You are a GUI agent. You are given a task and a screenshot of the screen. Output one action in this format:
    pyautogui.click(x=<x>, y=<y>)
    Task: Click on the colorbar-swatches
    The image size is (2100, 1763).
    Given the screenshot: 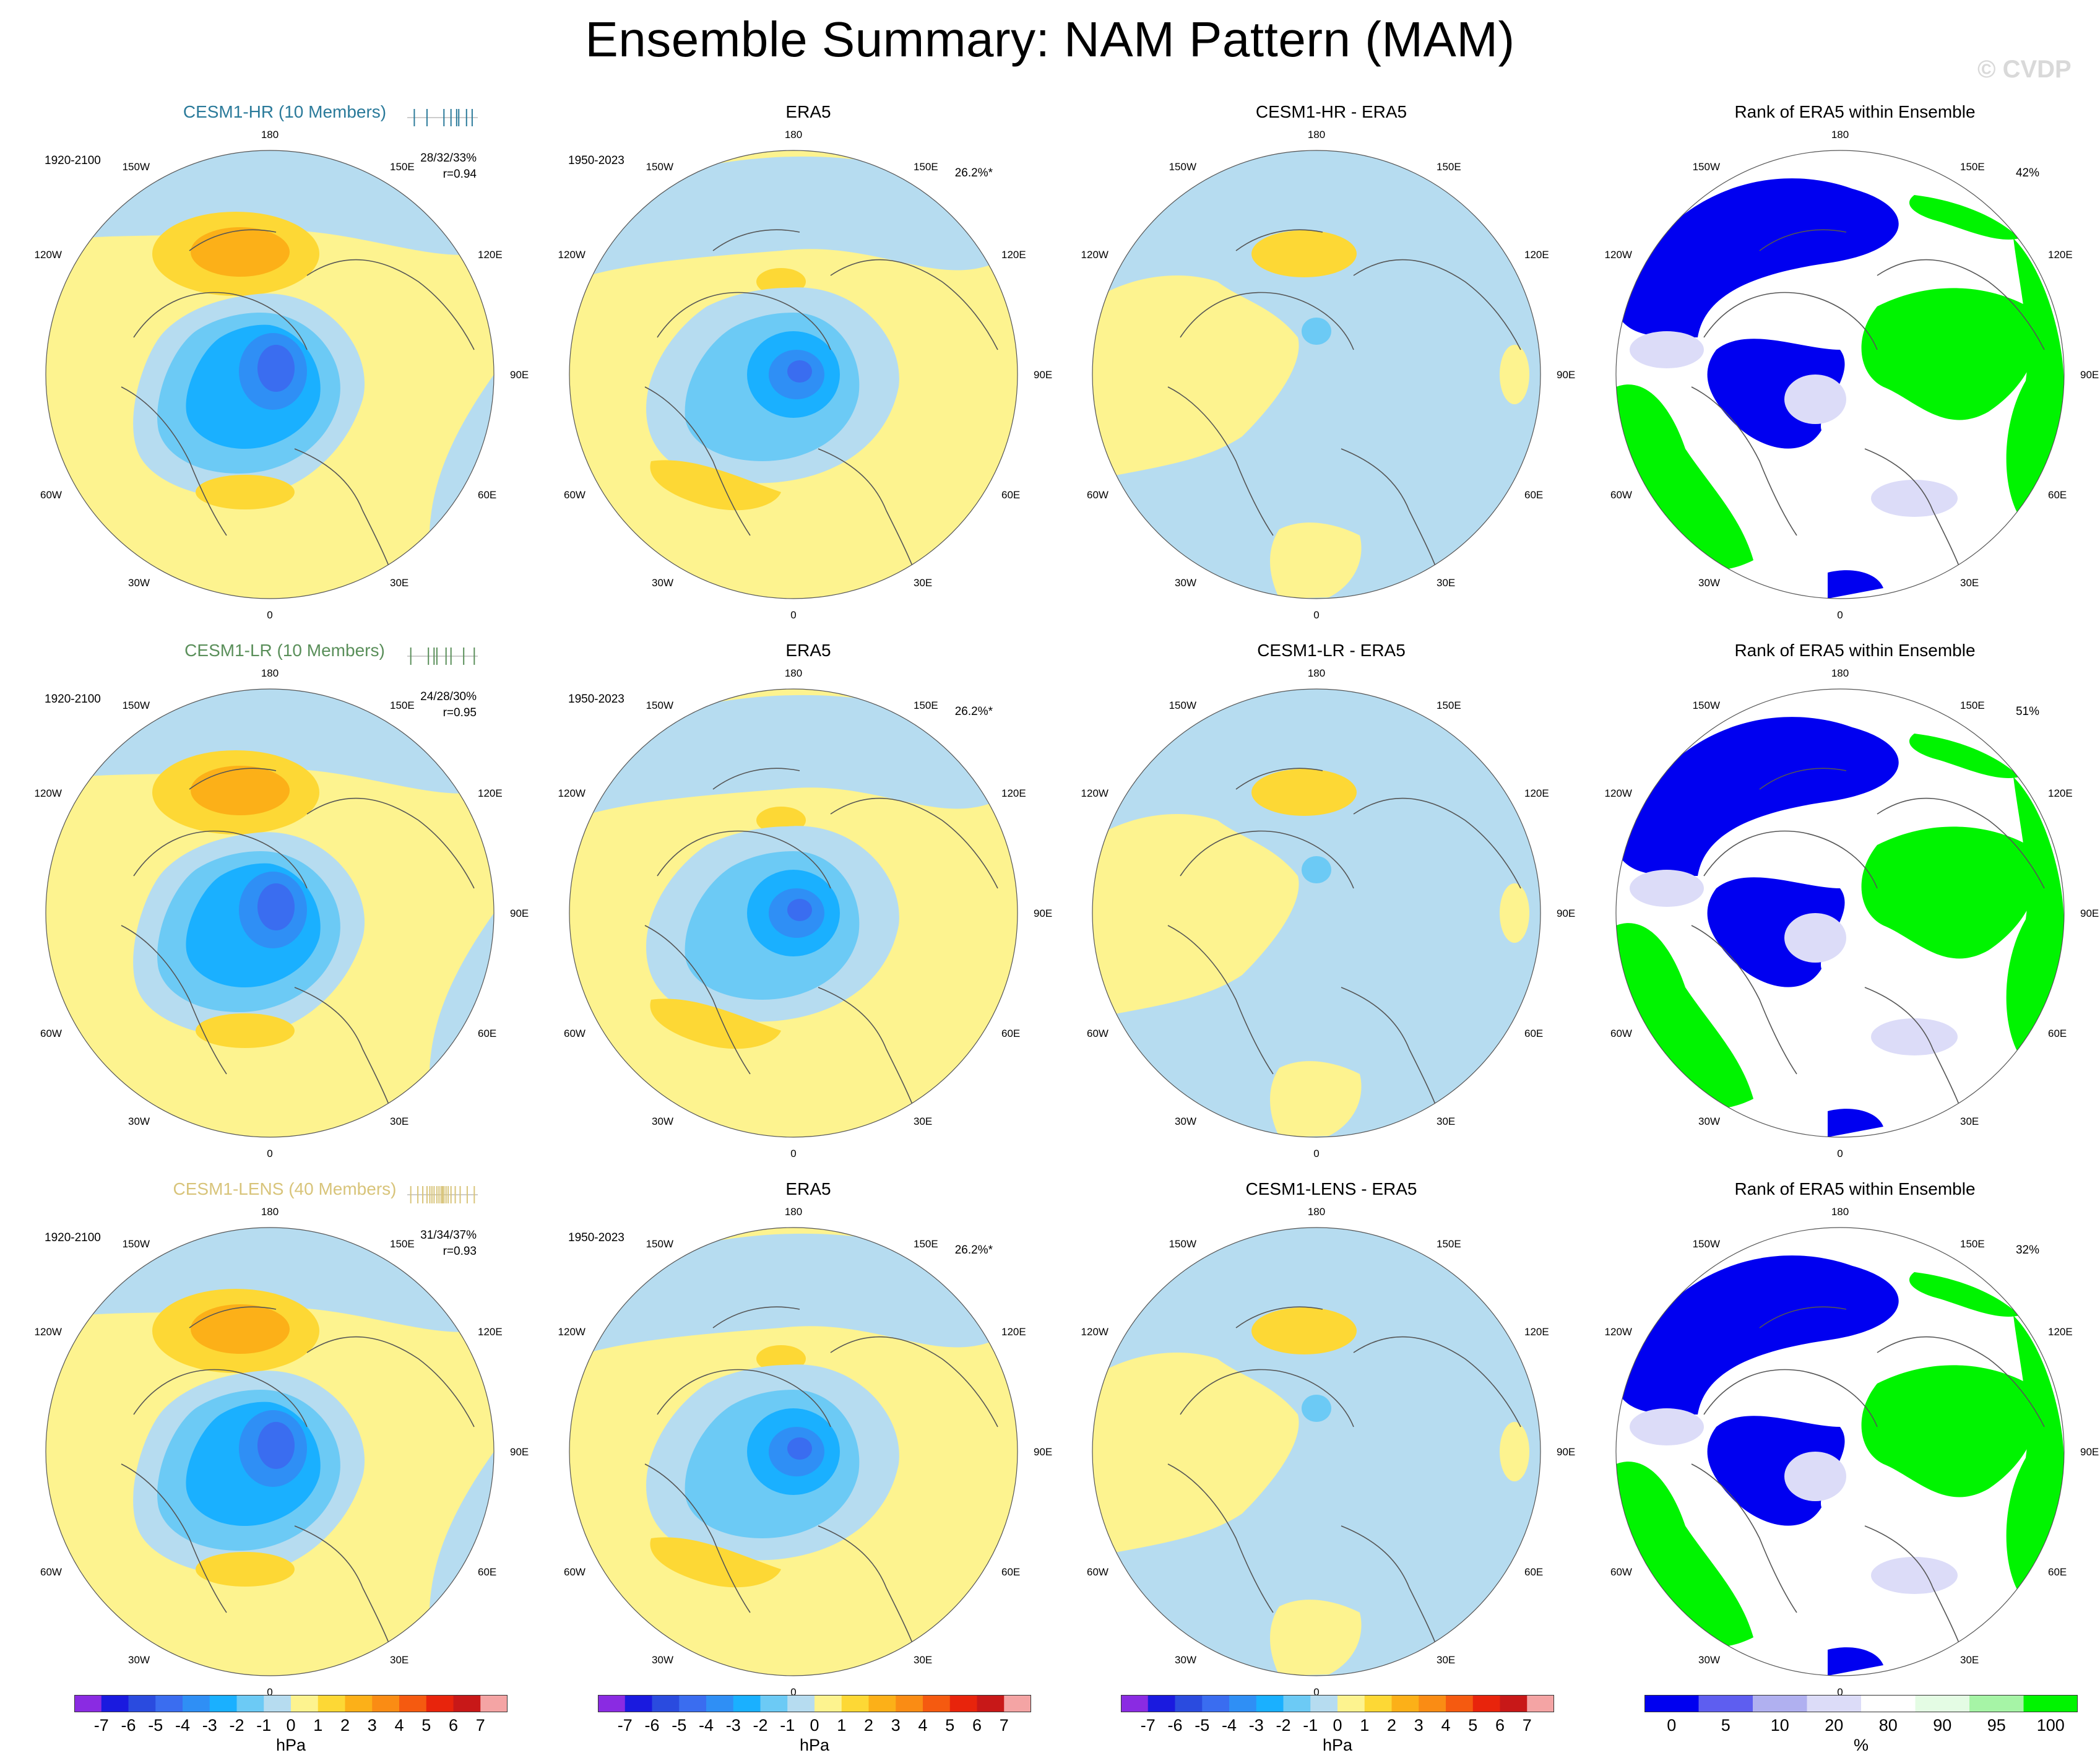 What is the action you would take?
    pyautogui.click(x=1861, y=1703)
    